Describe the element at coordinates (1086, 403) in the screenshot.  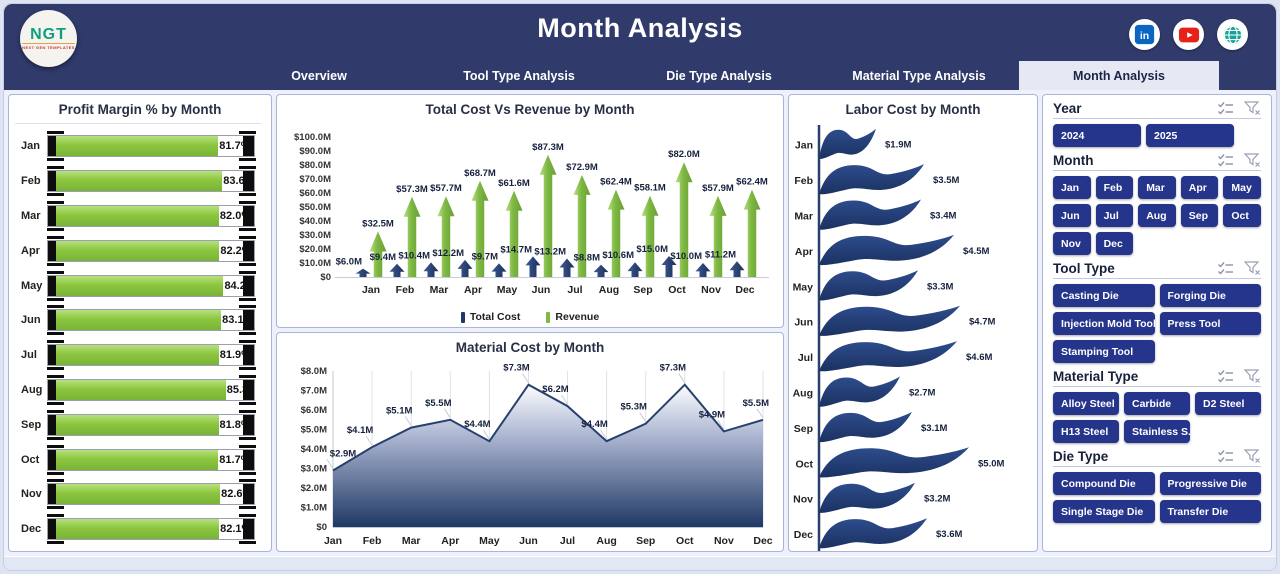
I see `filter-material-type-alloy-steel: Alloy Steel` at that location.